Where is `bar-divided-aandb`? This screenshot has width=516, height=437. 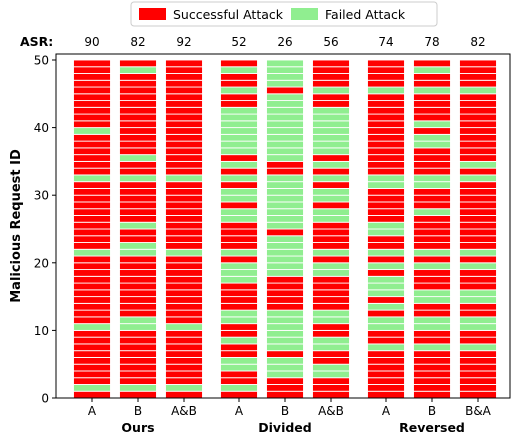
bar-divided-aandb is located at coordinates (331, 229).